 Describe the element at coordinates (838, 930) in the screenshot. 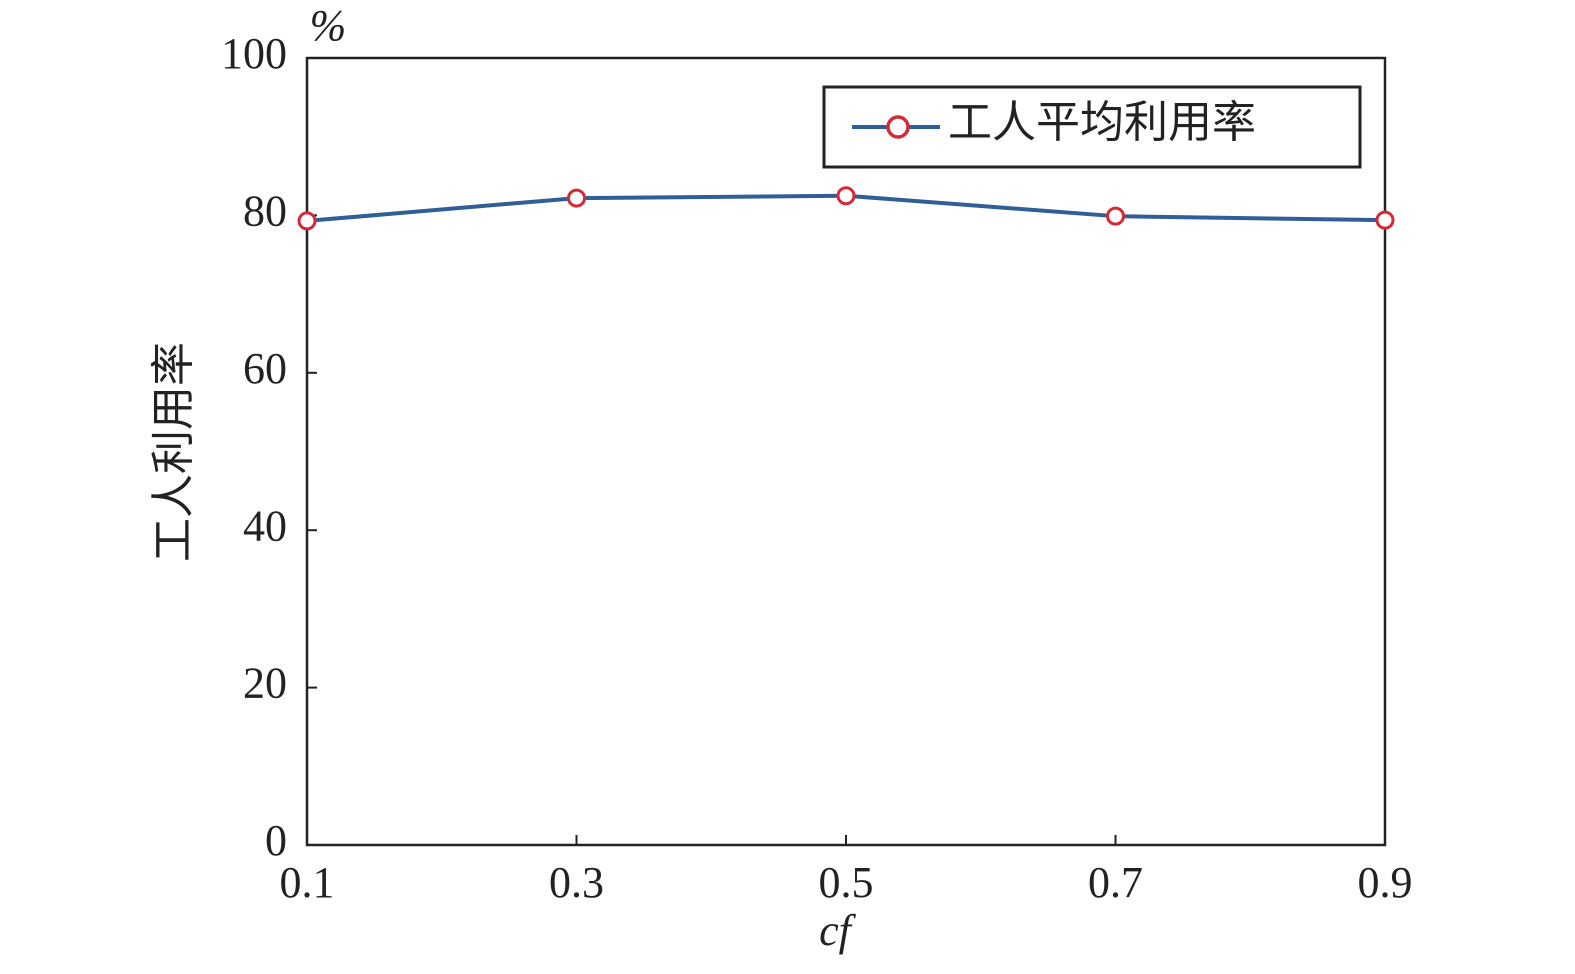

I see `x-axis-label: cf` at that location.